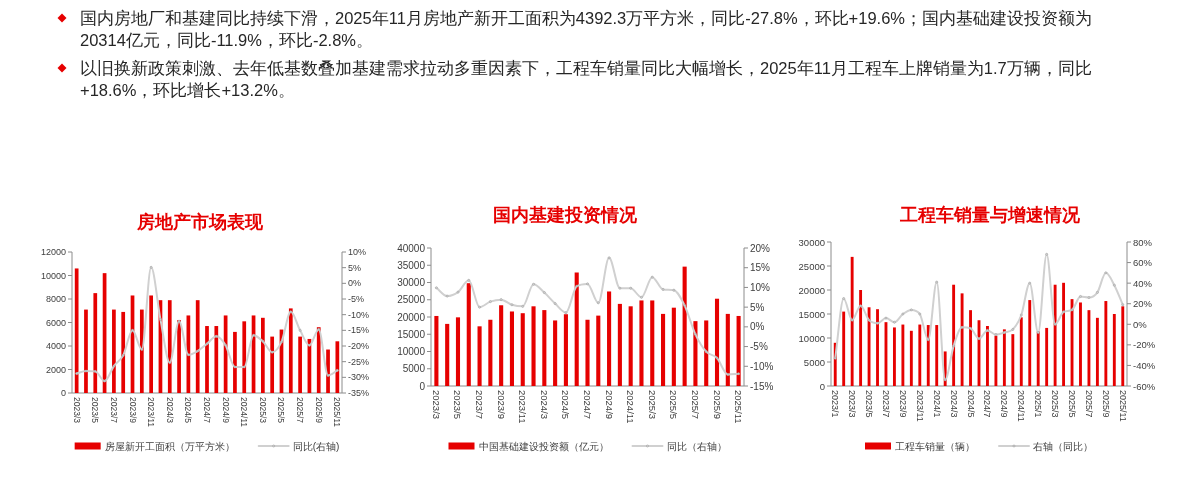 The height and width of the screenshot is (495, 1200). I want to click on y2-tick-label: 15%, so click(760, 268).